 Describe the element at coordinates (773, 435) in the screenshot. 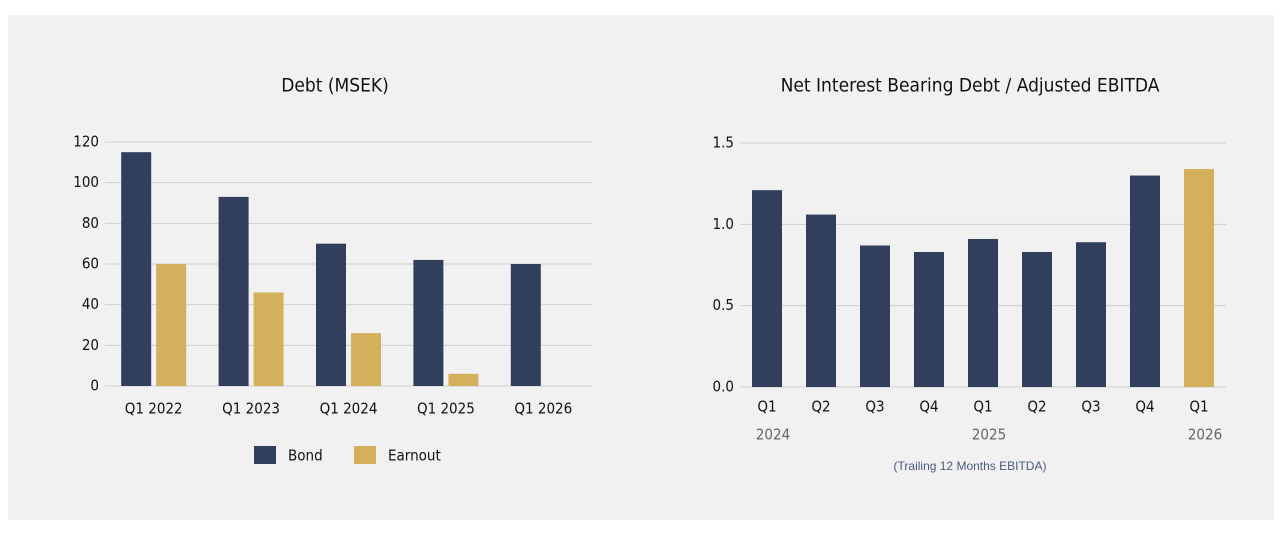

I see `x-group-label: 2024` at that location.